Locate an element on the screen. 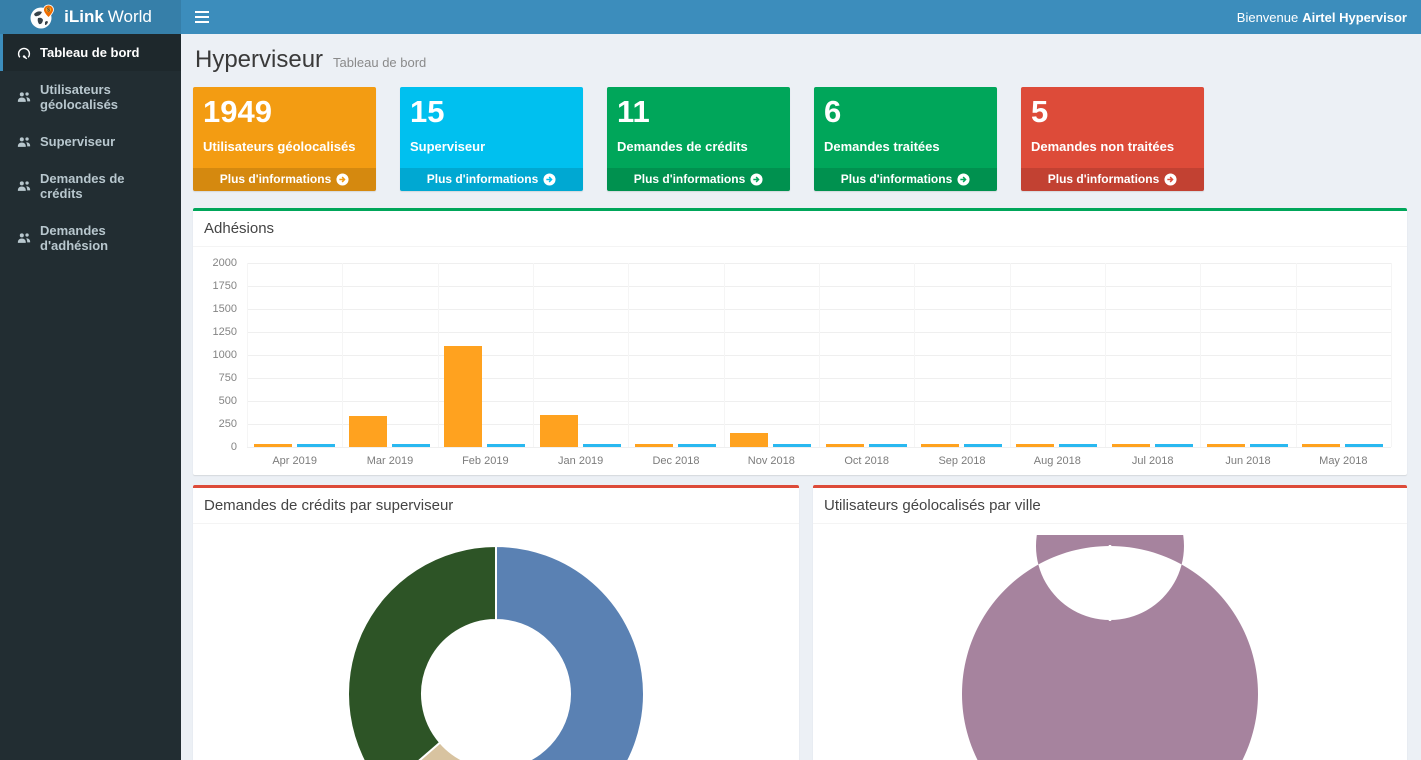 Image resolution: width=1421 pixels, height=760 pixels. ville-donut-chart is located at coordinates (1110, 642).